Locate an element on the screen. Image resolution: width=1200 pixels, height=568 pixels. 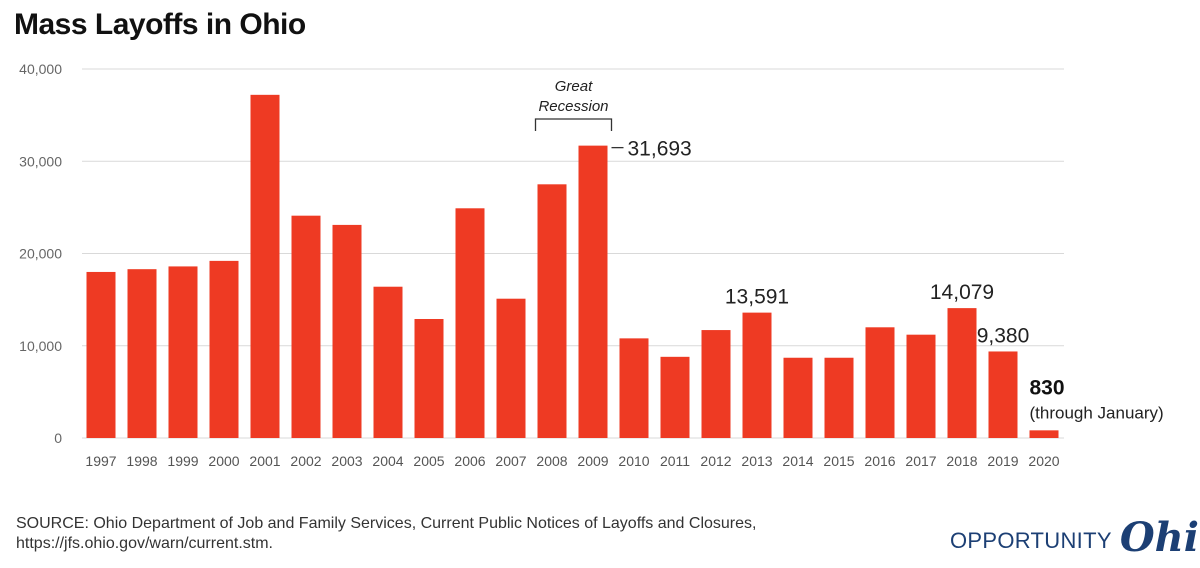
x-tick-label: 2007 is located at coordinates (510, 461).